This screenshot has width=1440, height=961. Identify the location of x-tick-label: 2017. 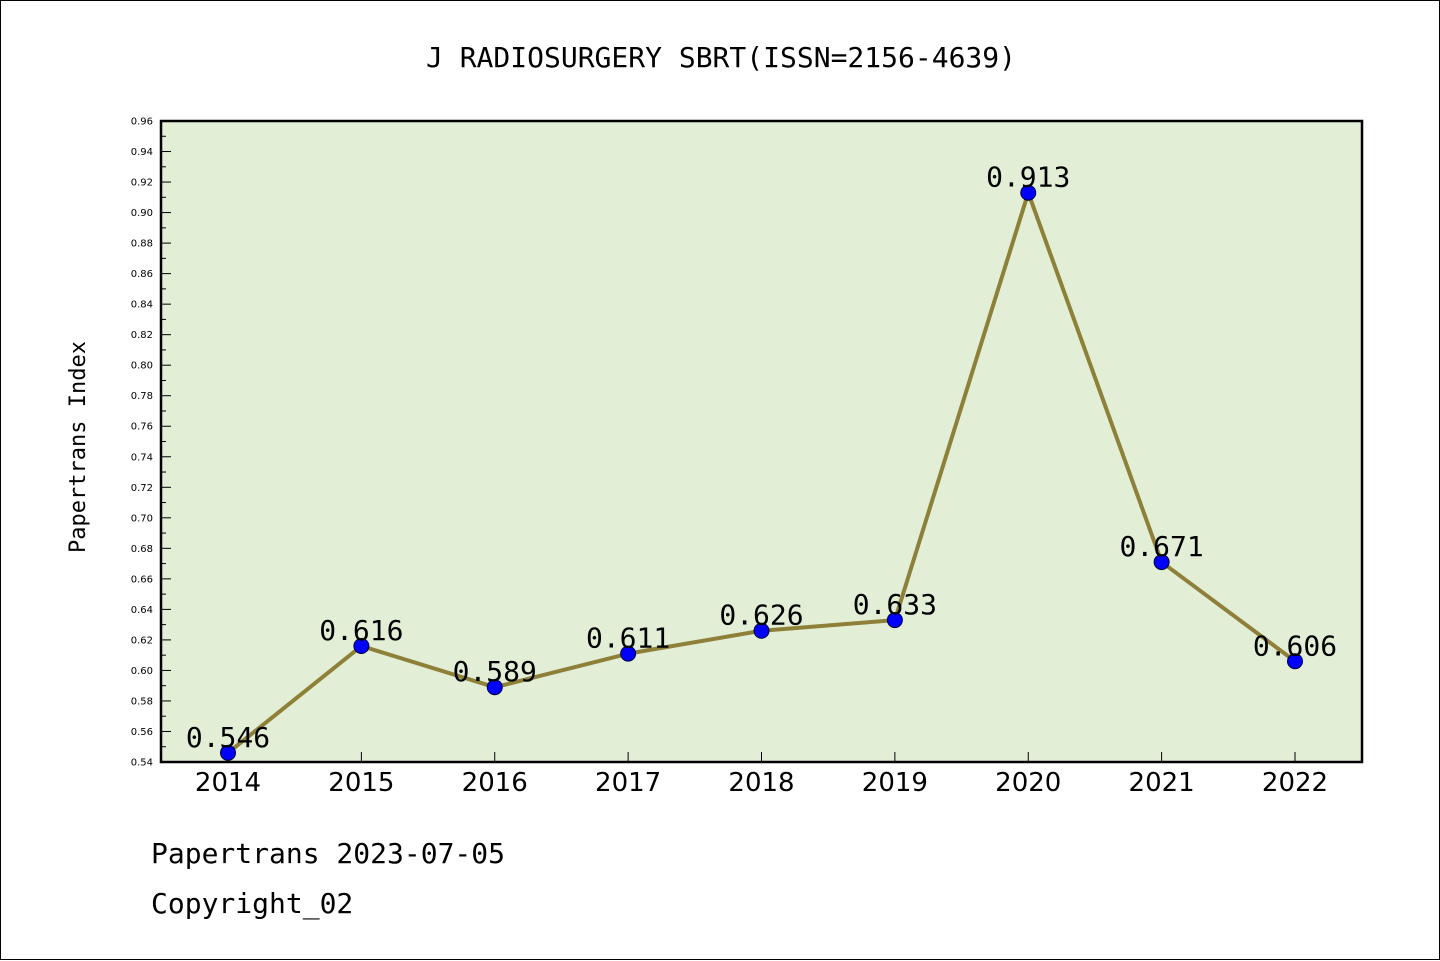
(628, 783).